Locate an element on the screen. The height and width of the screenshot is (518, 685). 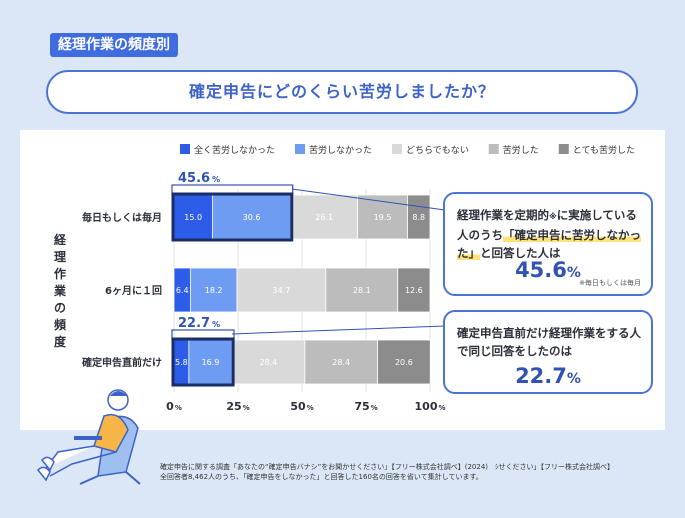
data-label-1-4: 12.6 is located at coordinates (414, 290).